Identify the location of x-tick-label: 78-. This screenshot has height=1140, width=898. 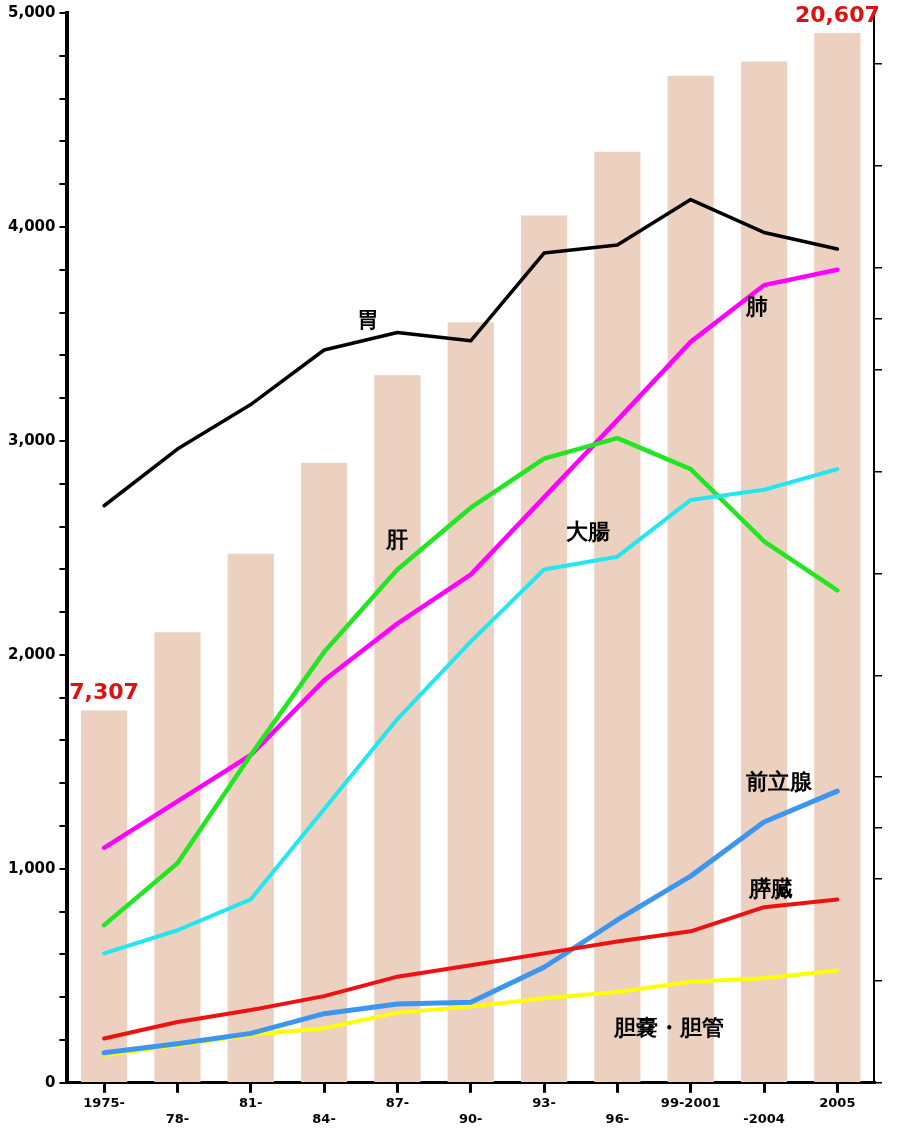
(177, 1118).